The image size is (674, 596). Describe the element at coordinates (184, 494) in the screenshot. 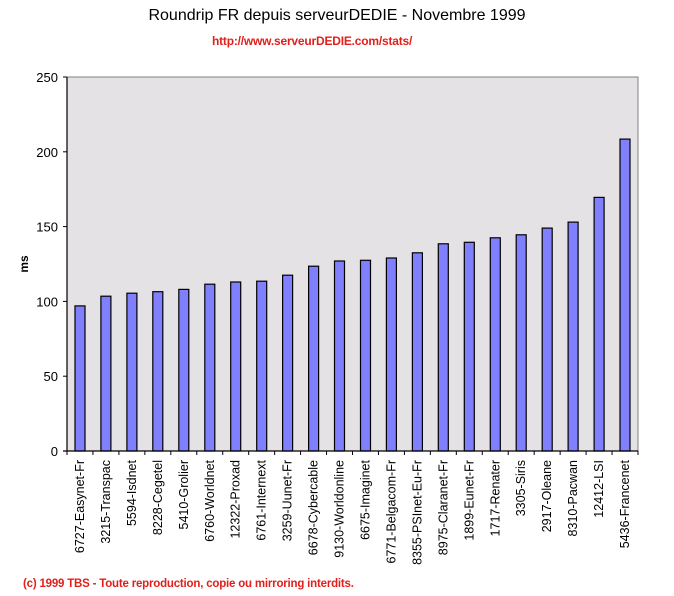

I see `x-tick-label: 5410-Grolier` at that location.